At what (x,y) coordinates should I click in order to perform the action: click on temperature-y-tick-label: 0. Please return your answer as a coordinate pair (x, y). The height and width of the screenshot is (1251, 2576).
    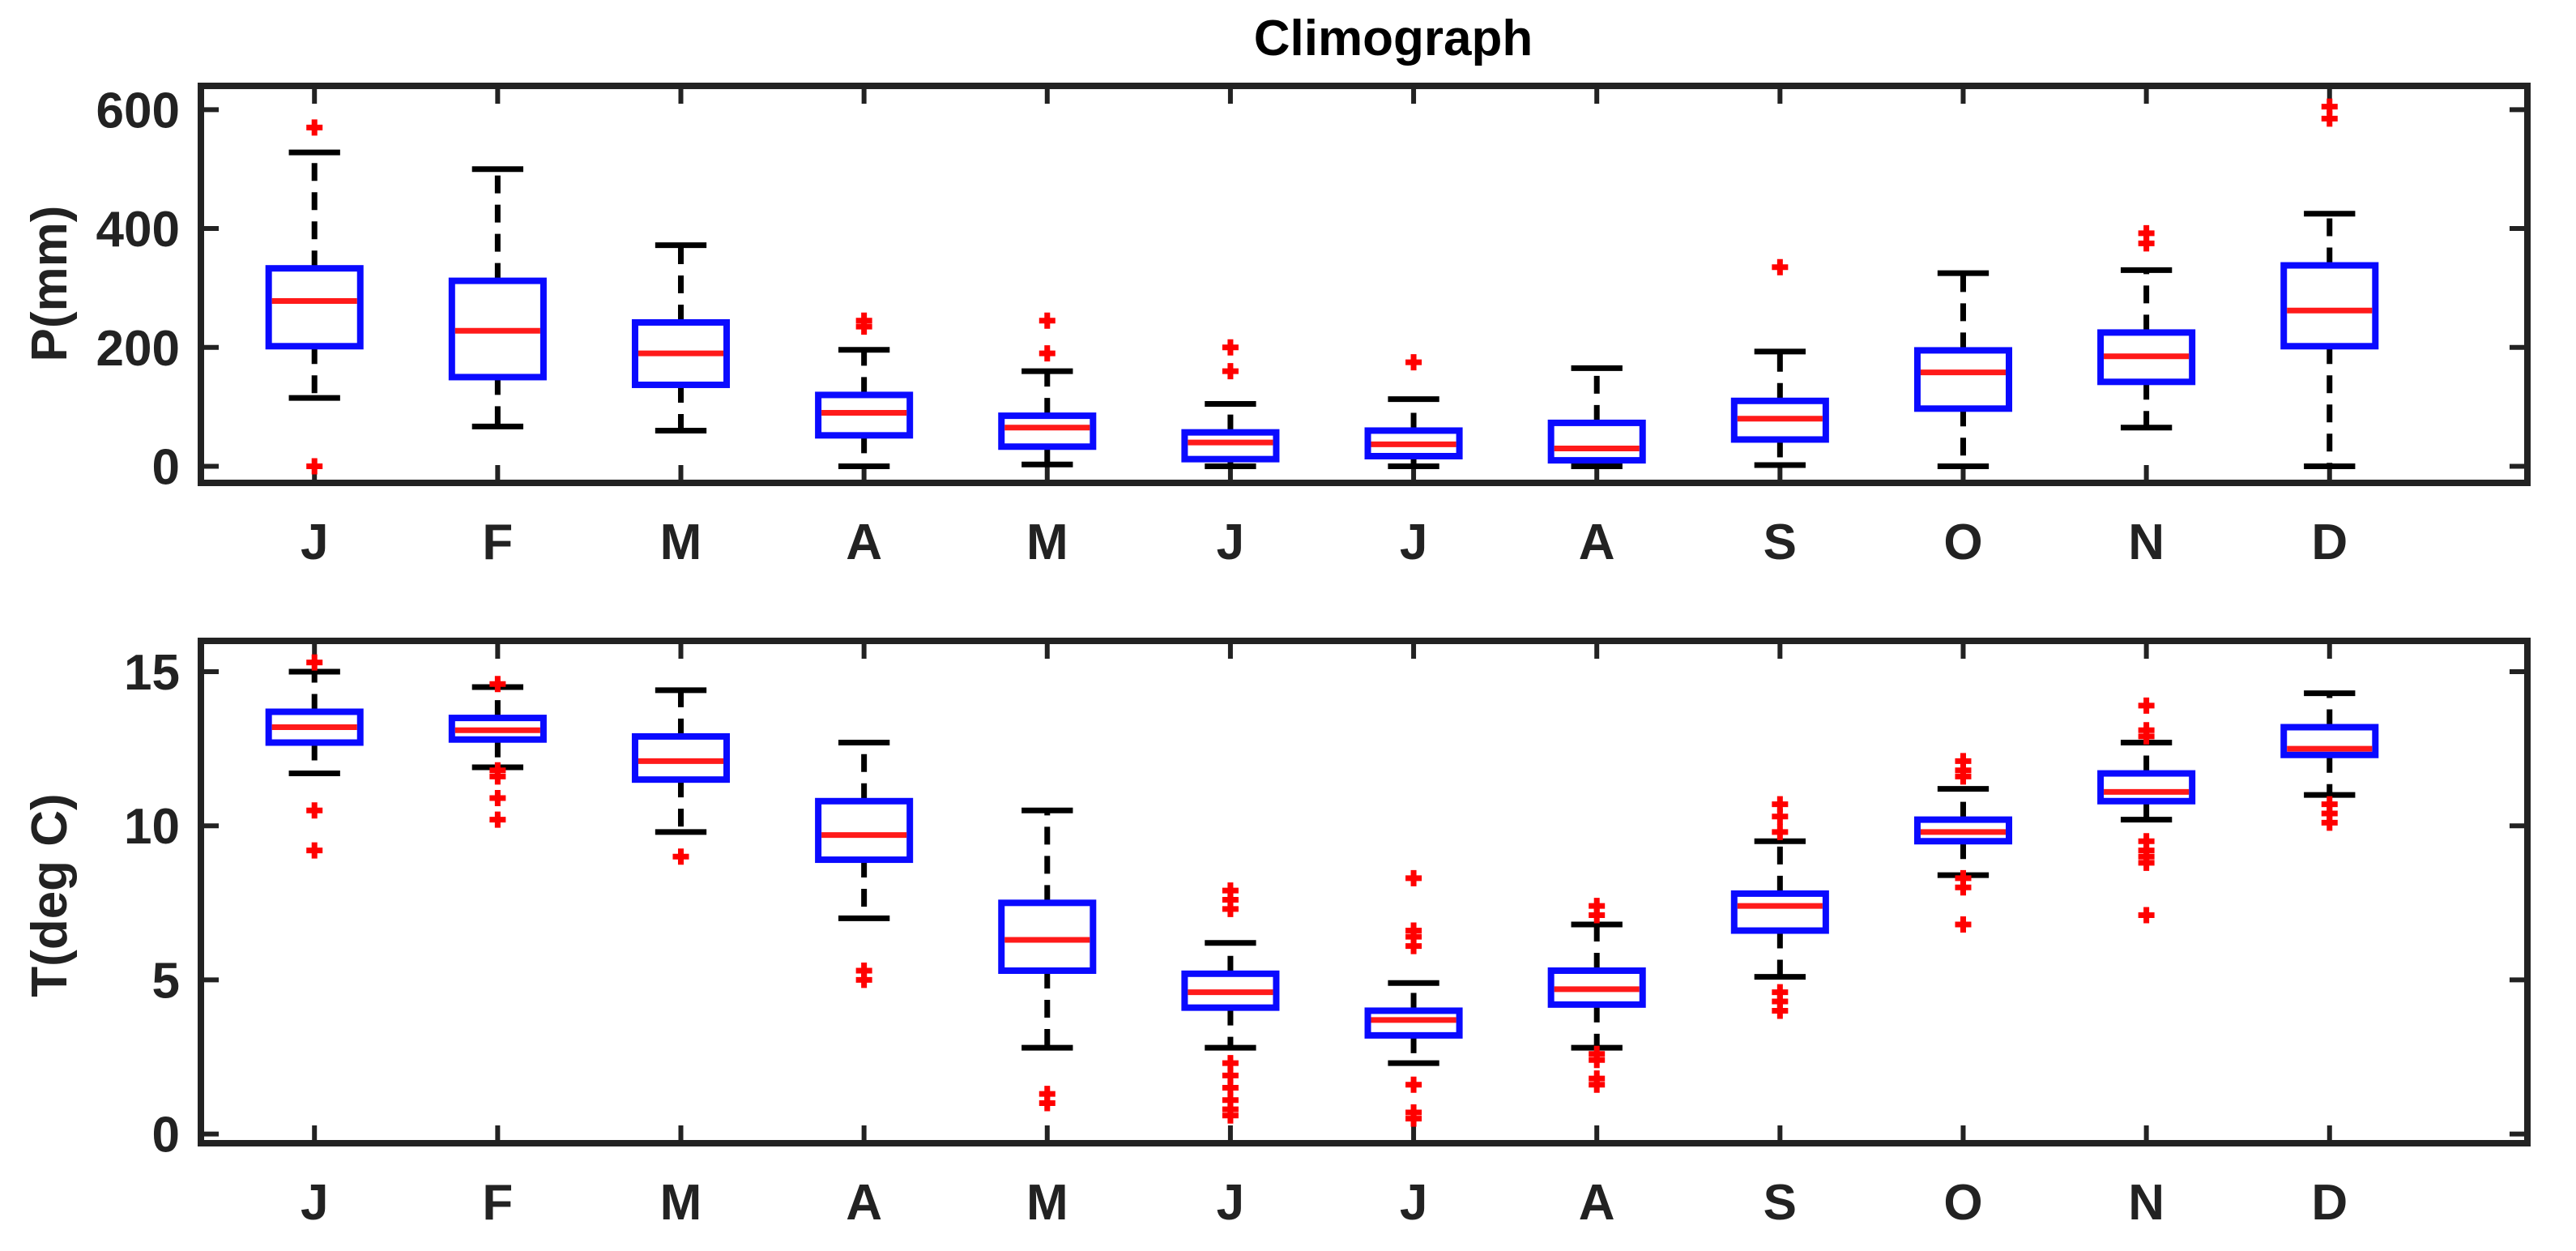
    Looking at the image, I should click on (166, 1135).